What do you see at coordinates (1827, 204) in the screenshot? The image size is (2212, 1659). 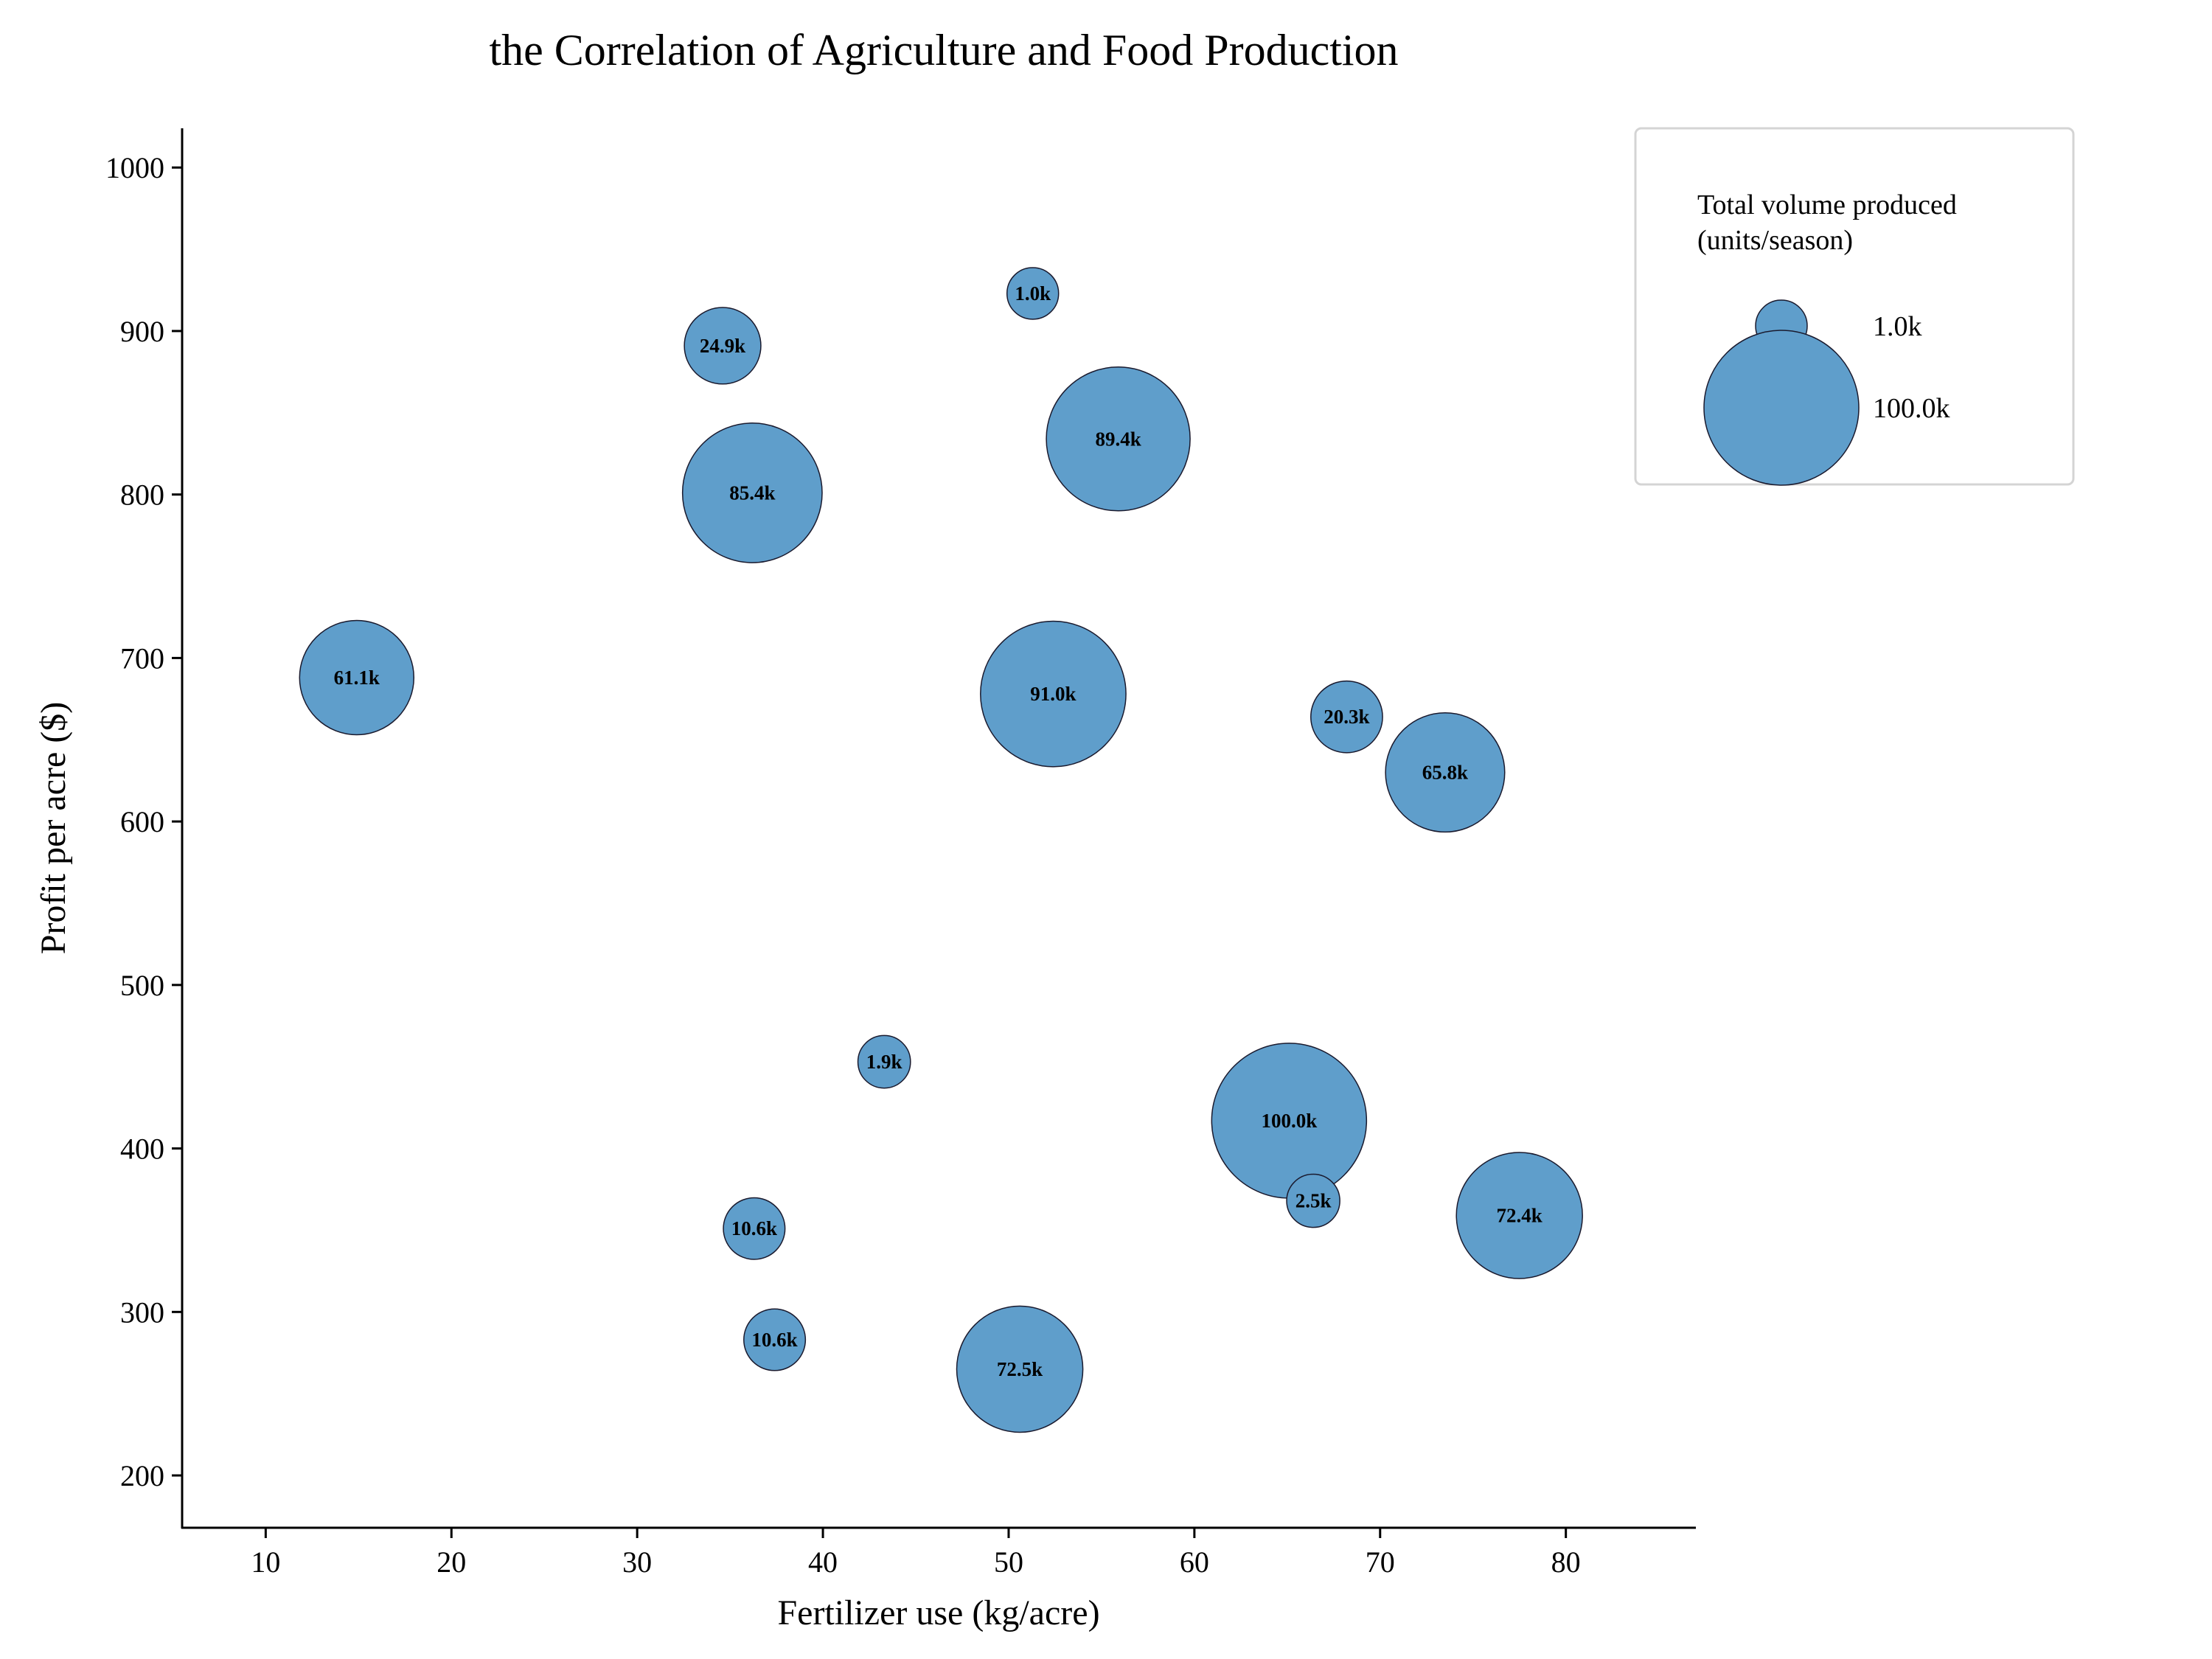 I see `legend-title-line-1: Total volume produced` at bounding box center [1827, 204].